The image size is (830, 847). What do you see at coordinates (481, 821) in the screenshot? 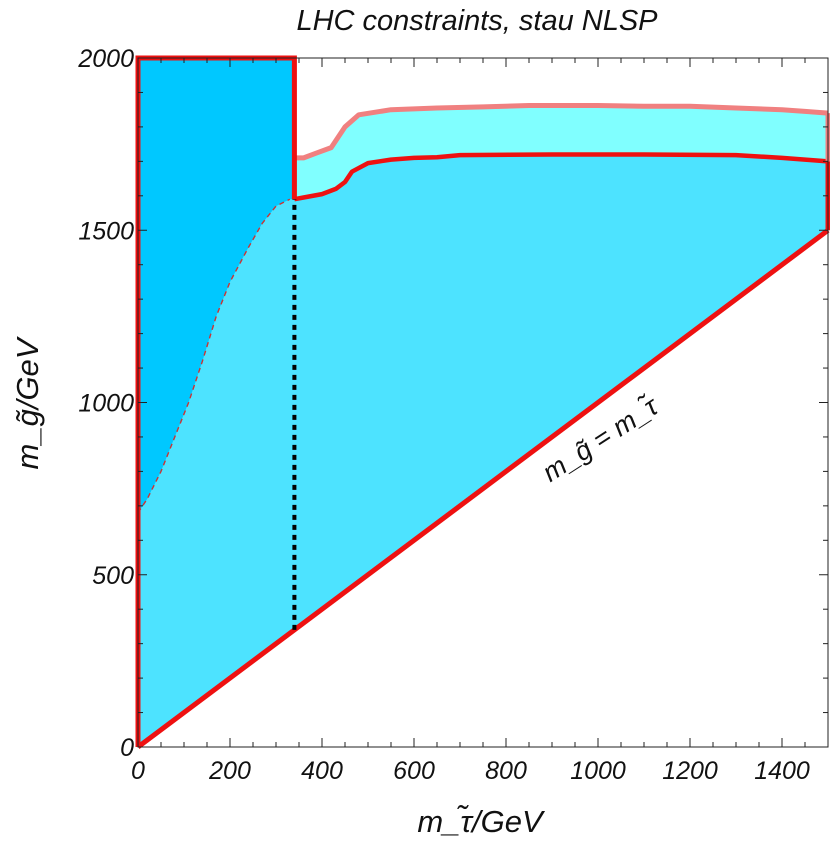
I see `x-axis-label: m_τ̃/GeV` at bounding box center [481, 821].